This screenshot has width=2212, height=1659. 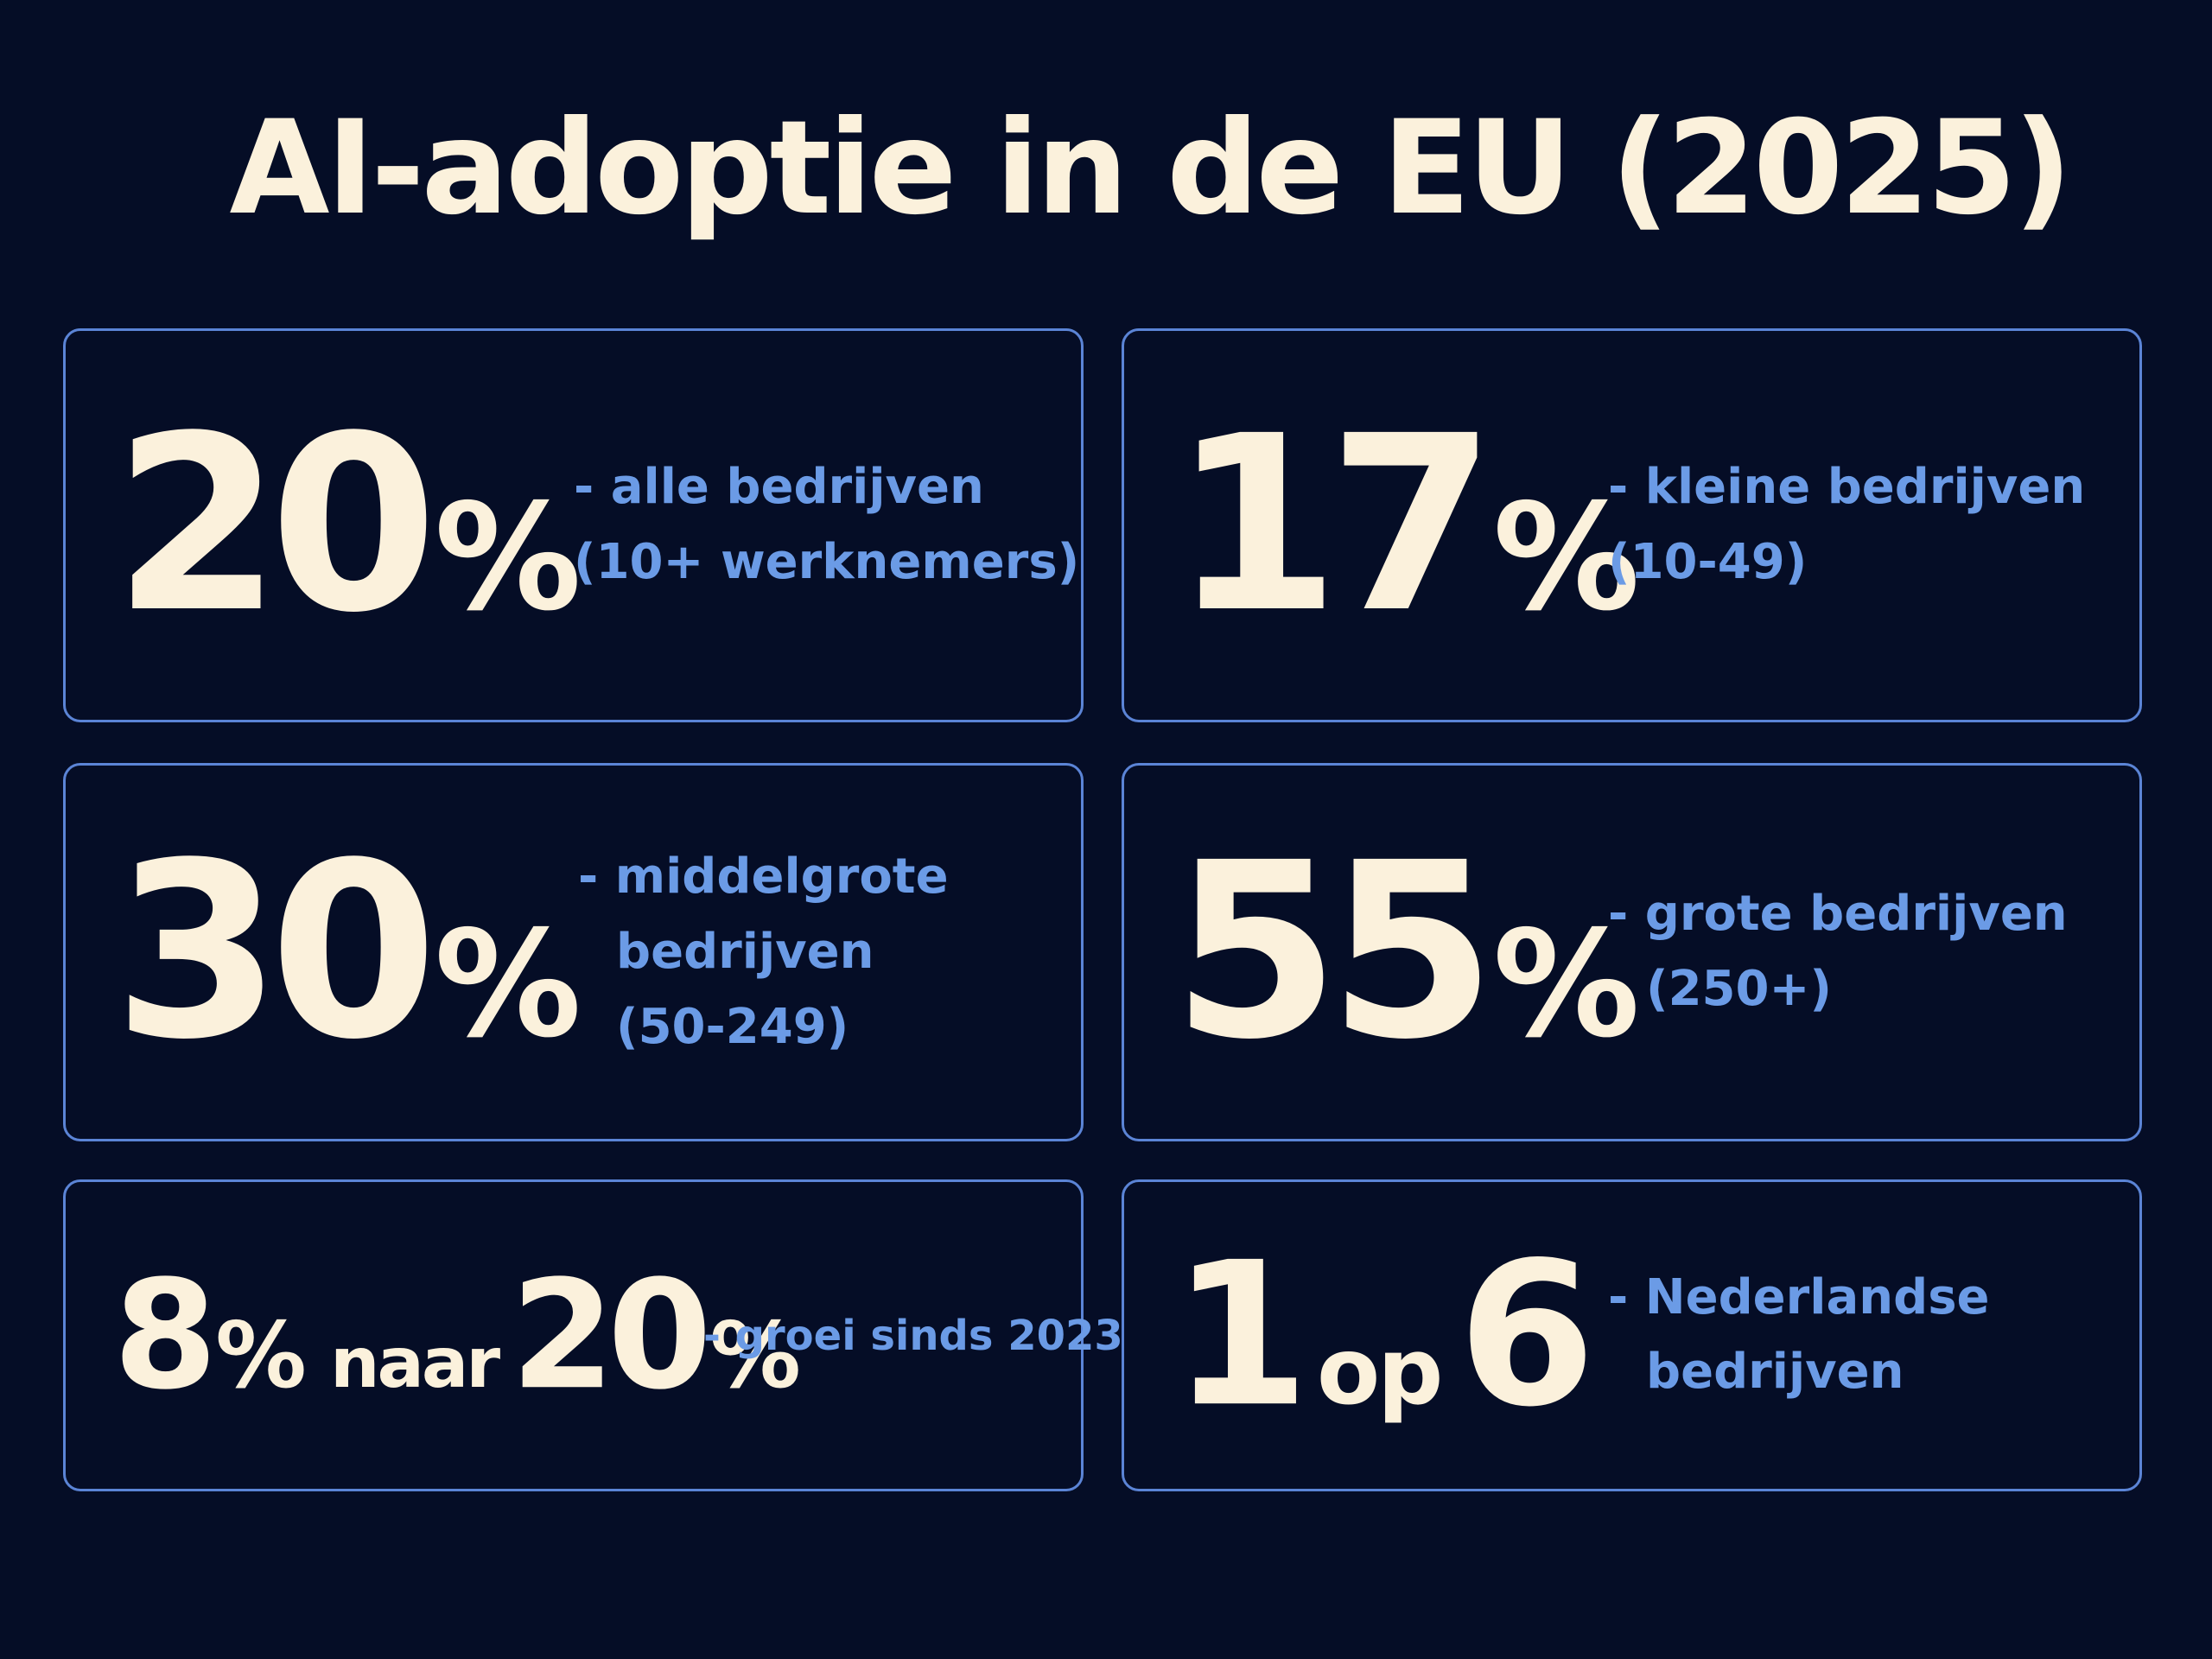 I want to click on stat-value: 1 op 6, so click(x=1384, y=1335).